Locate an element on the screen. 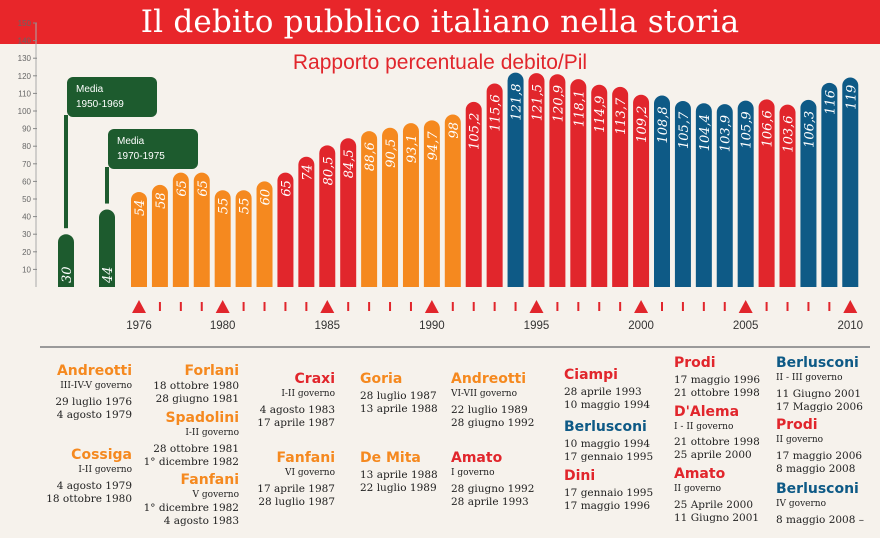 The height and width of the screenshot is (538, 880). x-tick-label: 2005 is located at coordinates (746, 326).